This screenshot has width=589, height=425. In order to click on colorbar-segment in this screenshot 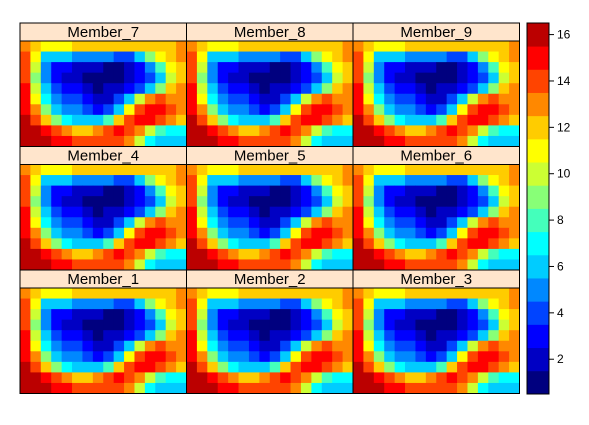, I will do `click(538, 290)`.